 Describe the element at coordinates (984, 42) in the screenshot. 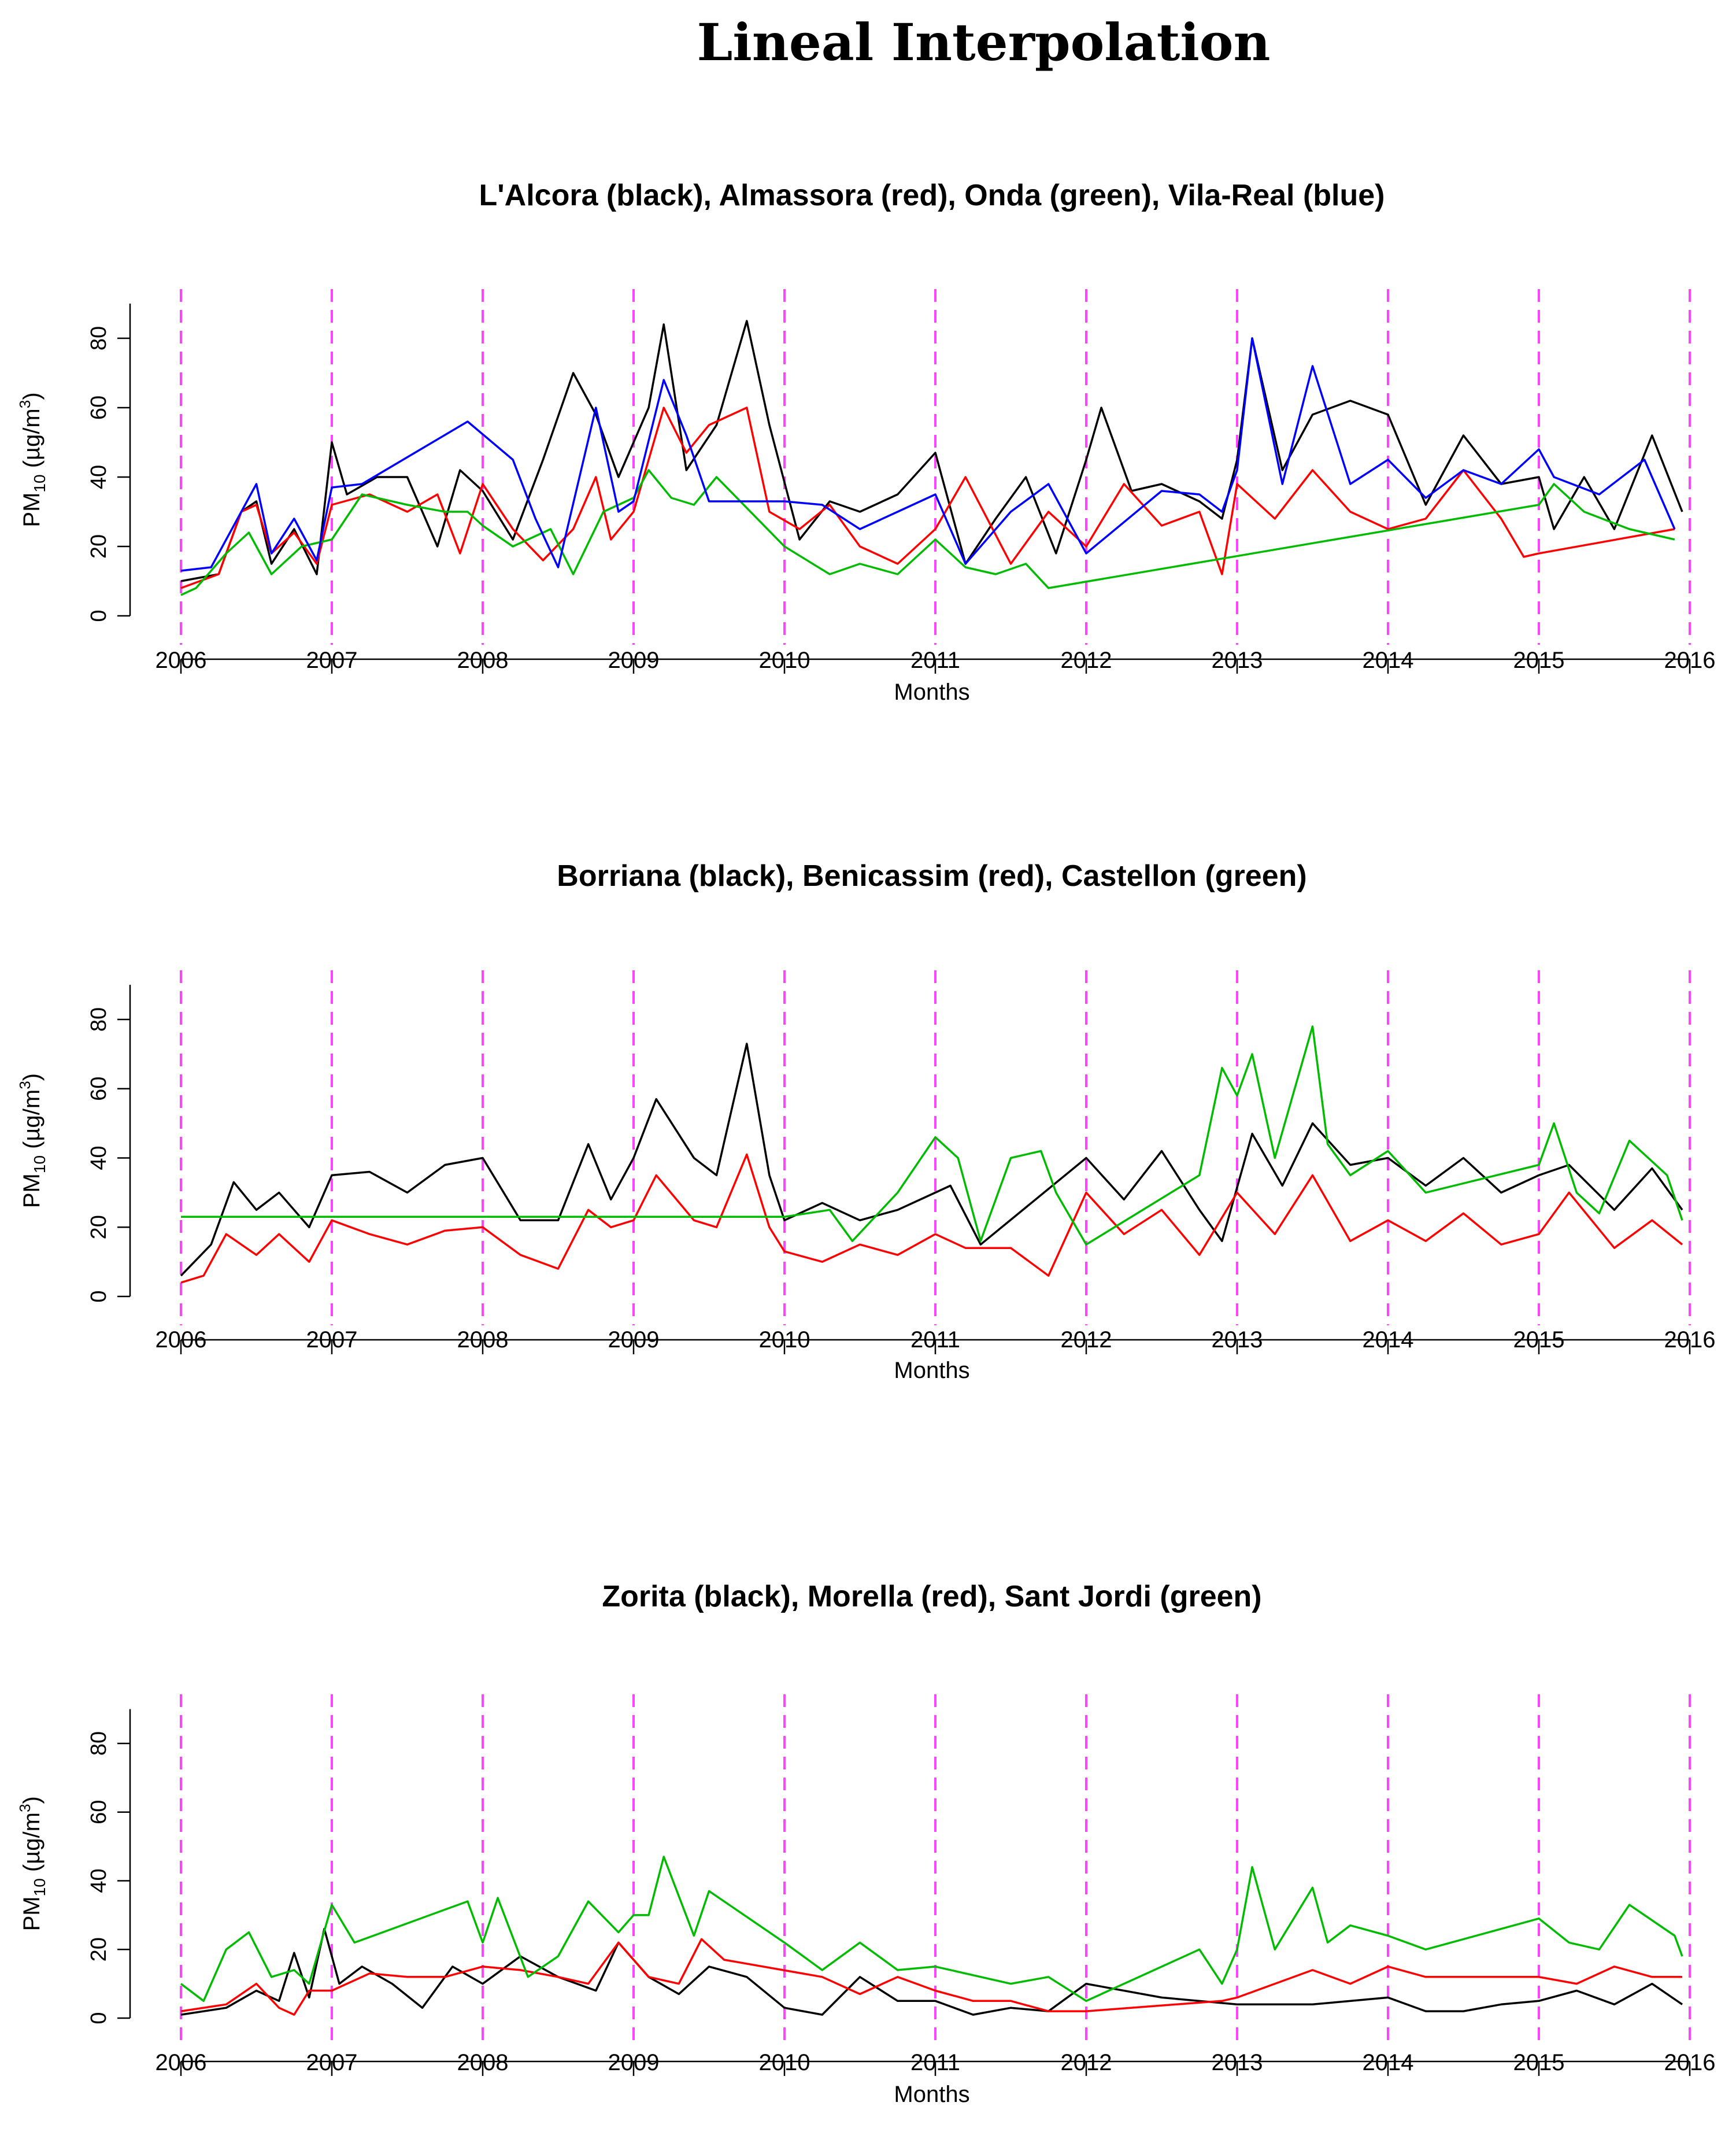

I see `page-title: Lineal Interpolation` at that location.